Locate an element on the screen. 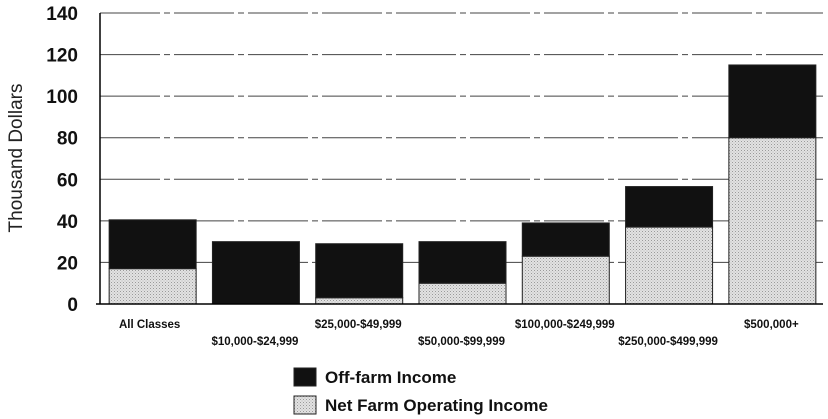 The width and height of the screenshot is (828, 419). y-tick-label: 60 is located at coordinates (67, 180).